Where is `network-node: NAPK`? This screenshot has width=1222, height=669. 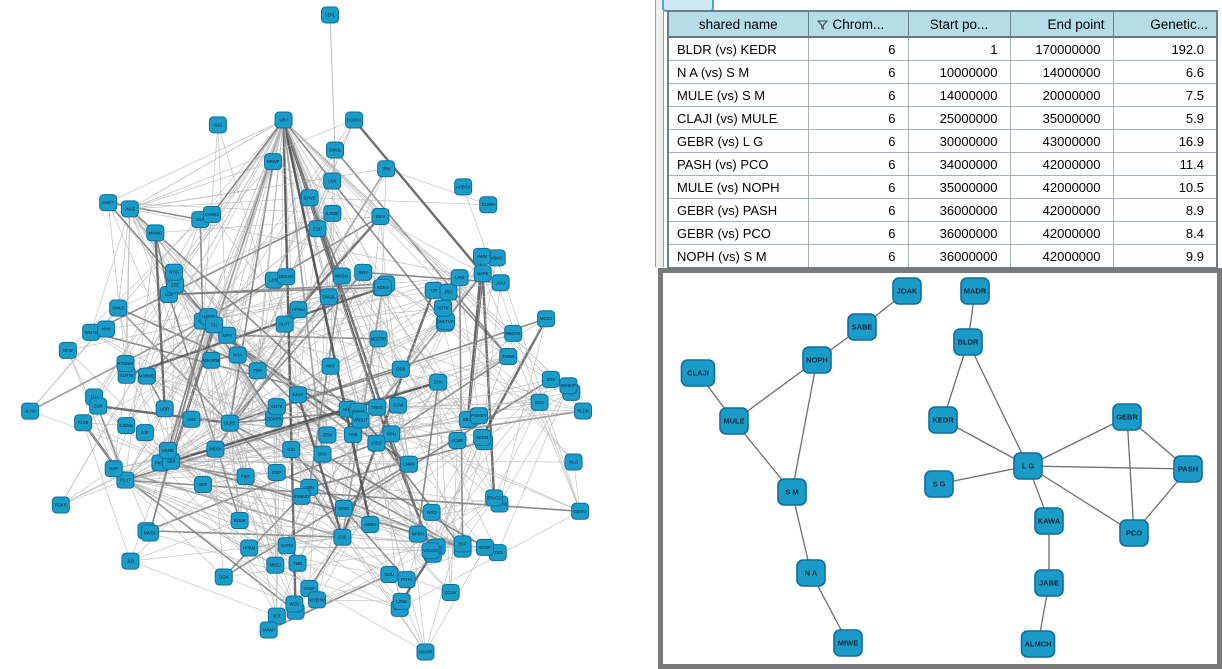
network-node: NAPK is located at coordinates (482, 274).